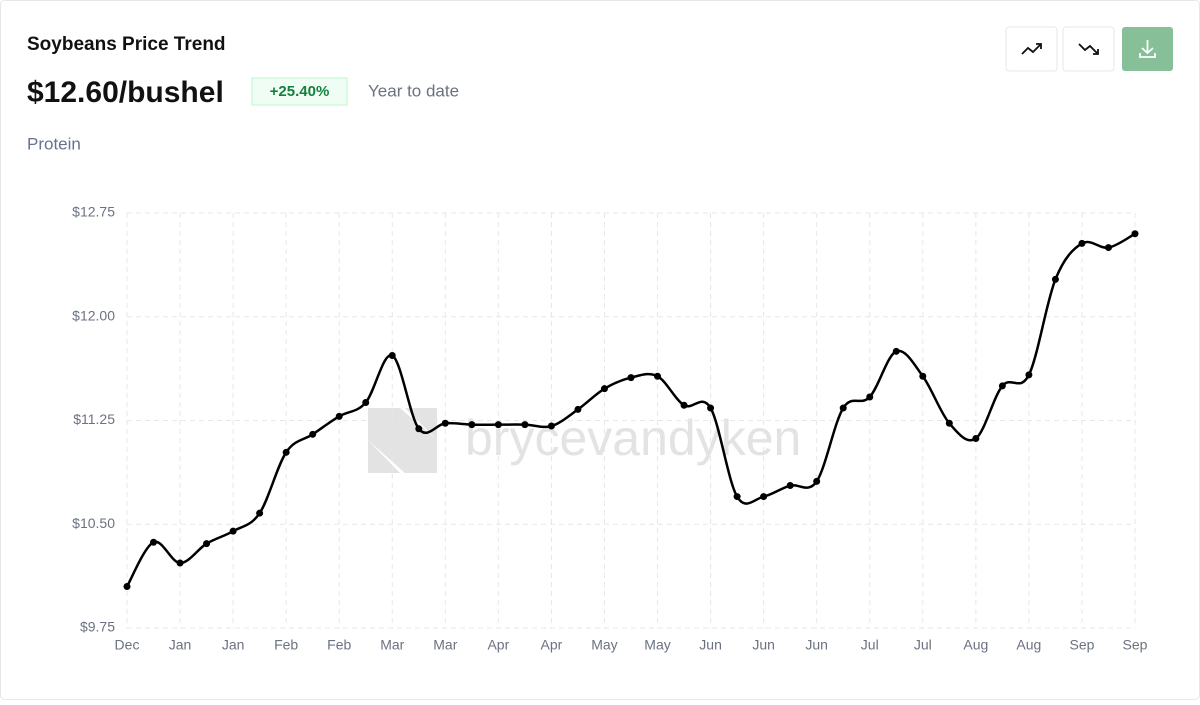  Describe the element at coordinates (126, 44) in the screenshot. I see `title: Soybeans Price Trend` at that location.